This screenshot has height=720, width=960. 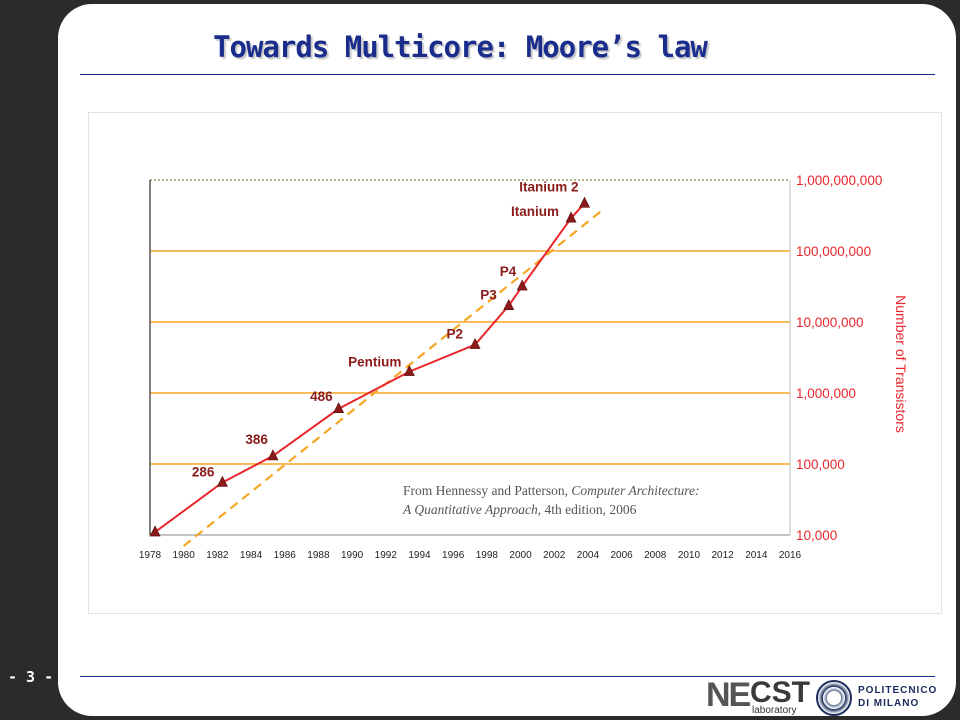 What do you see at coordinates (756, 555) in the screenshot?
I see `x-tick-label: 2014` at bounding box center [756, 555].